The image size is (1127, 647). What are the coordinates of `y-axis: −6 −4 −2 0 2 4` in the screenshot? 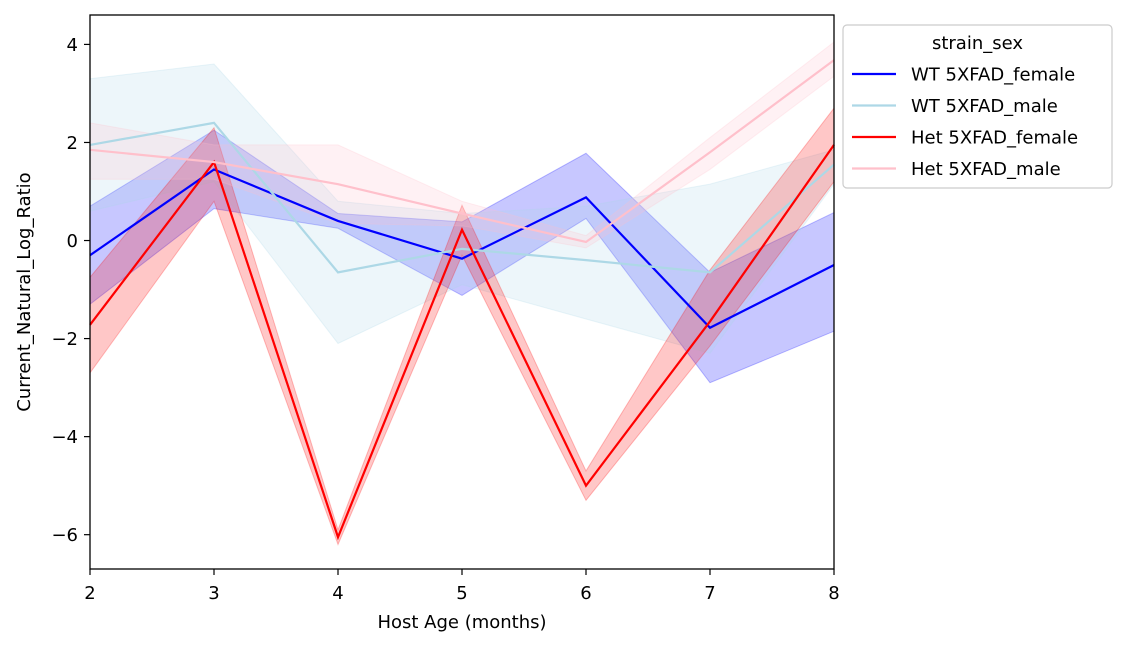 It's located at (70, 290).